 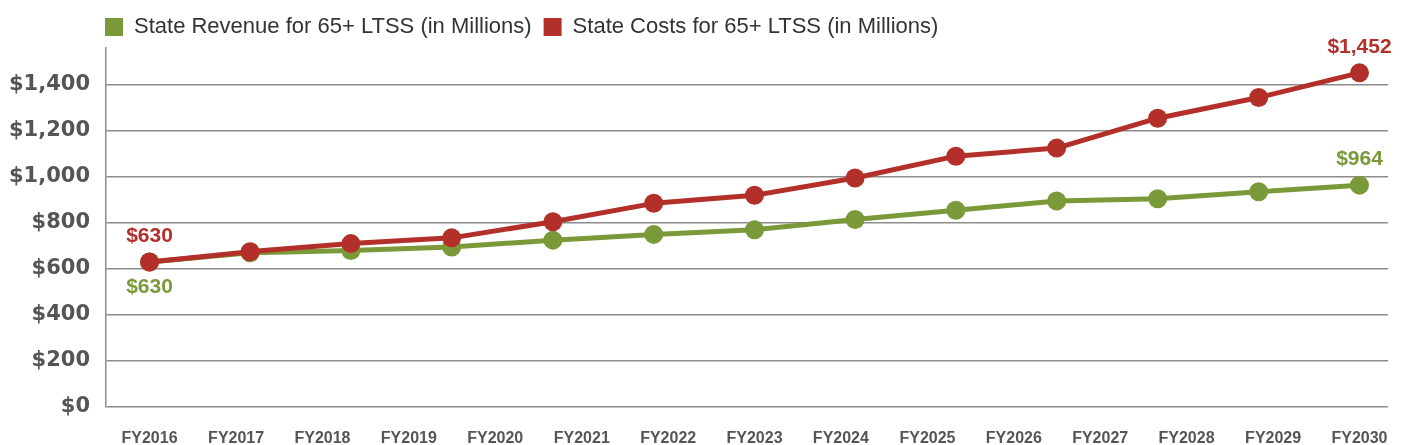 I want to click on x-tick-label: FY2028, so click(x=1186, y=437).